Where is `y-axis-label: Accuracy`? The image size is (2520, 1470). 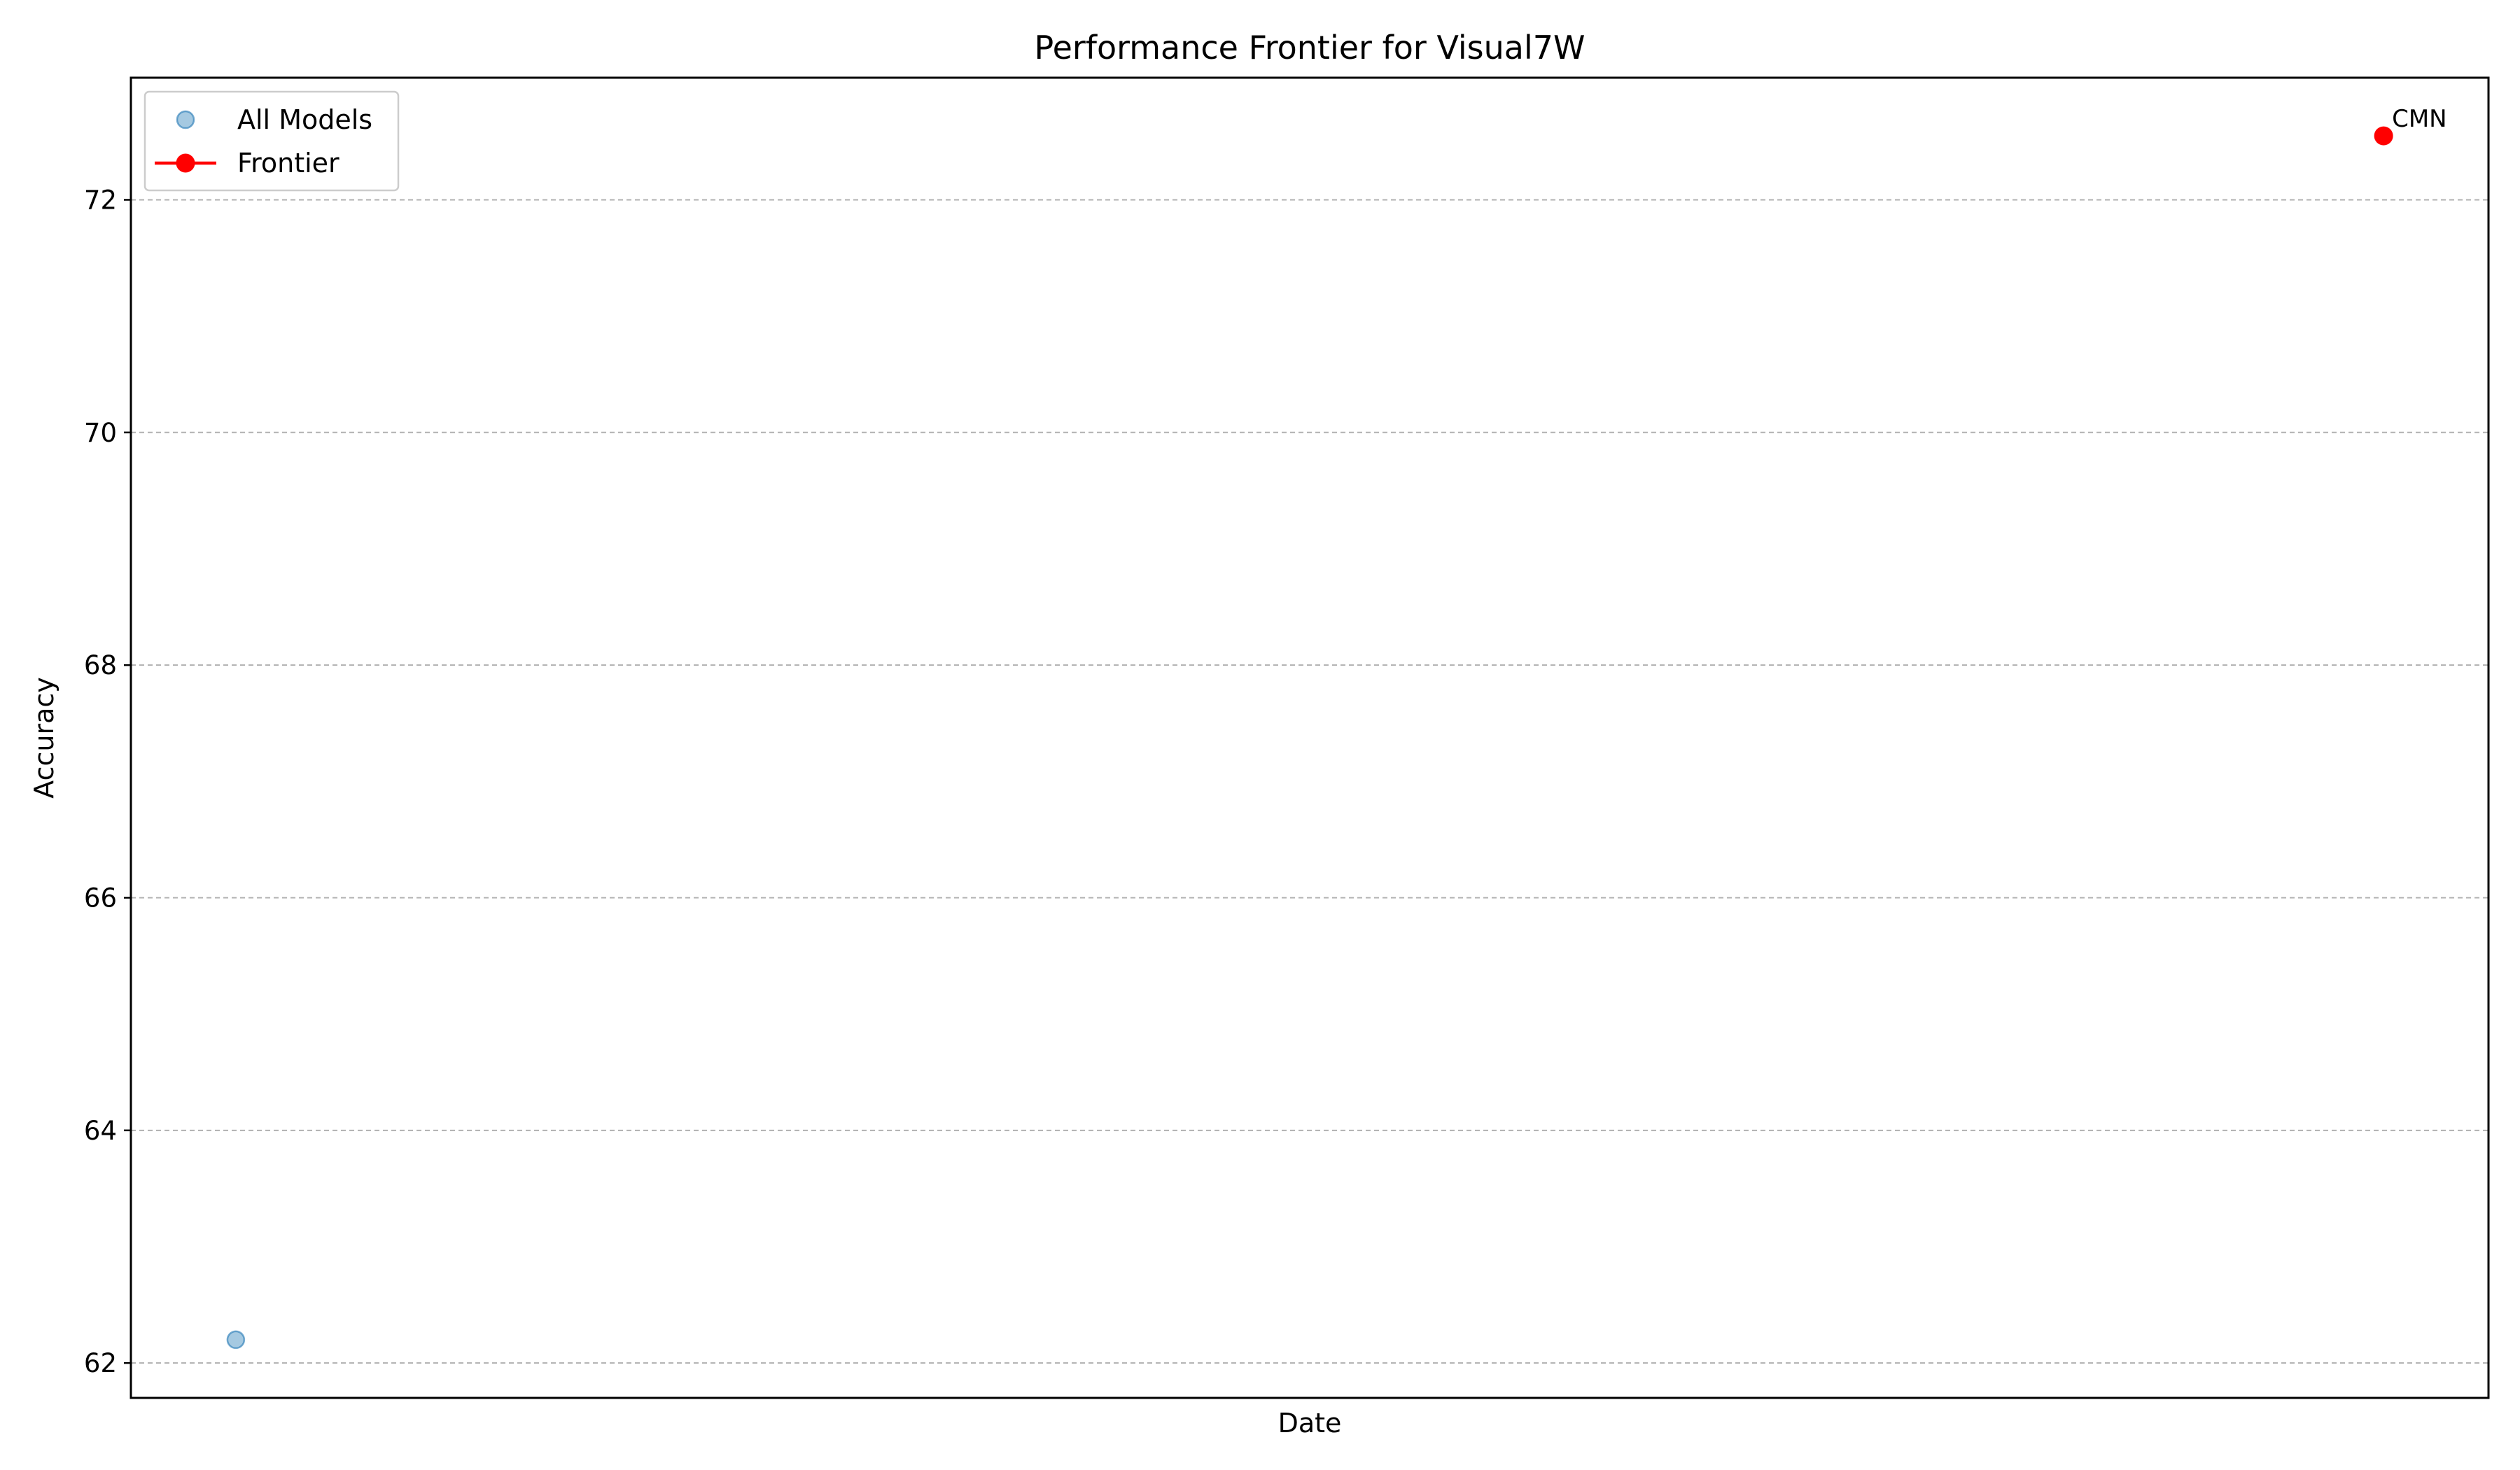 y-axis-label: Accuracy is located at coordinates (44, 738).